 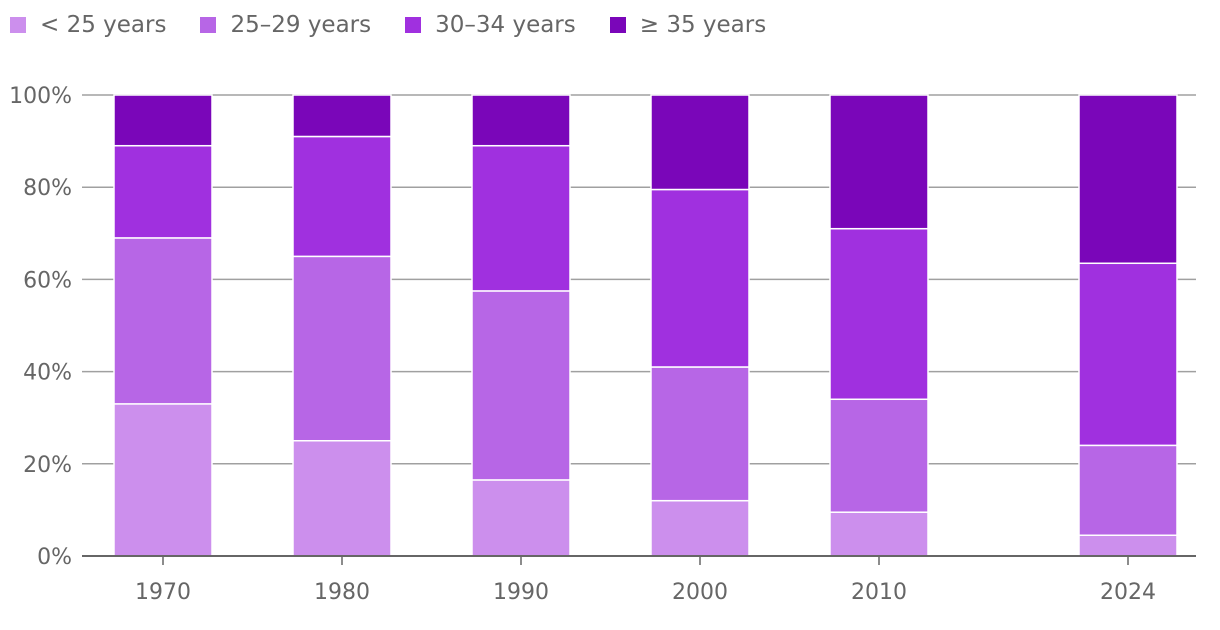 What do you see at coordinates (47, 280) in the screenshot?
I see `y-tick-label: 60%` at bounding box center [47, 280].